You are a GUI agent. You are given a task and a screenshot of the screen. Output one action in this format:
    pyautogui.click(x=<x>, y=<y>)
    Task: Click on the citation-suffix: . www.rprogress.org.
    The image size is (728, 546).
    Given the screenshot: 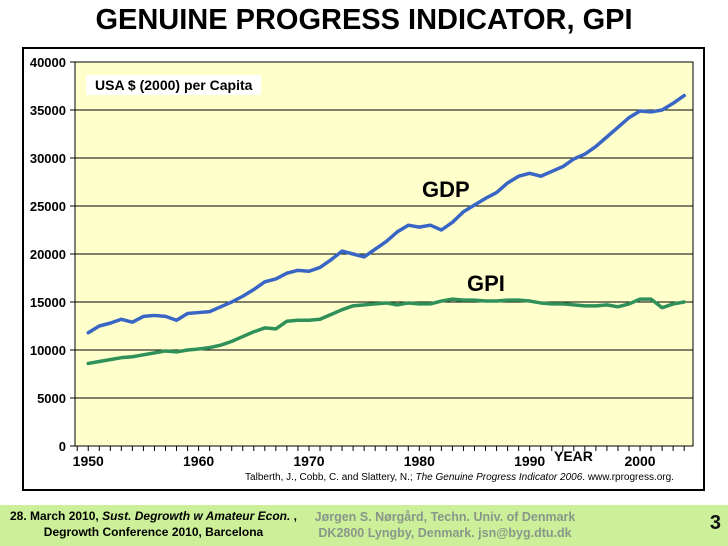 What is the action you would take?
    pyautogui.click(x=628, y=477)
    